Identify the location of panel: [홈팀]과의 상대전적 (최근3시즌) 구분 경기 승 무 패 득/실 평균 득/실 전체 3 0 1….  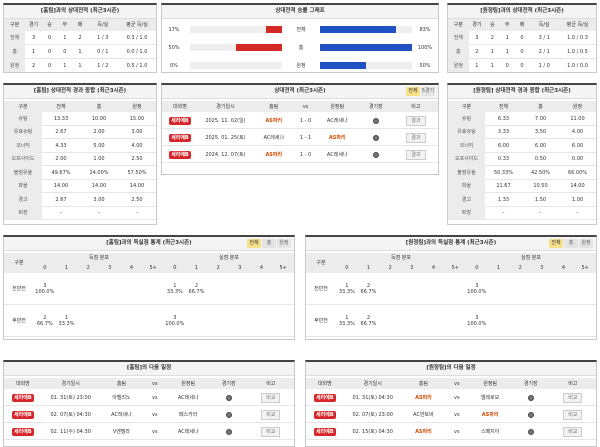
(80, 38).